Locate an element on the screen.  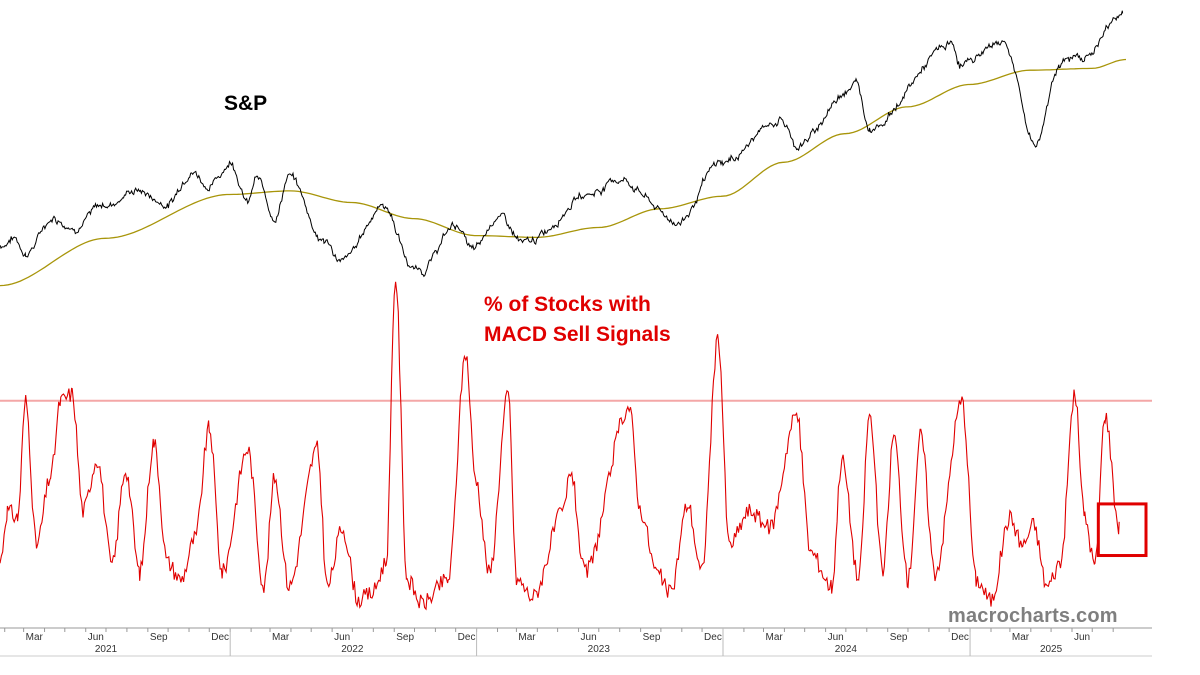
year-label: 2023 is located at coordinates (599, 649).